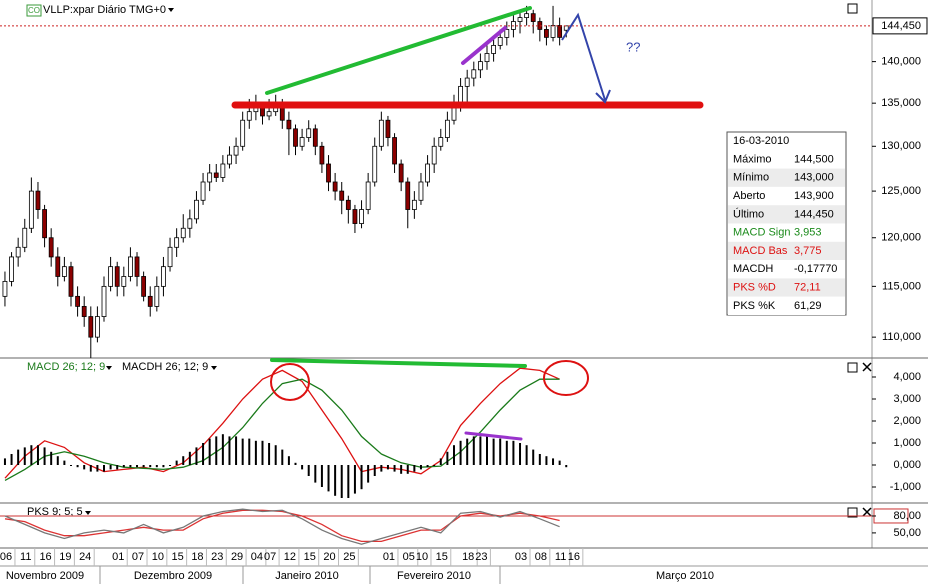 This screenshot has height=584, width=928. What do you see at coordinates (217, 557) in the screenshot?
I see `x-tick-label: 23` at bounding box center [217, 557].